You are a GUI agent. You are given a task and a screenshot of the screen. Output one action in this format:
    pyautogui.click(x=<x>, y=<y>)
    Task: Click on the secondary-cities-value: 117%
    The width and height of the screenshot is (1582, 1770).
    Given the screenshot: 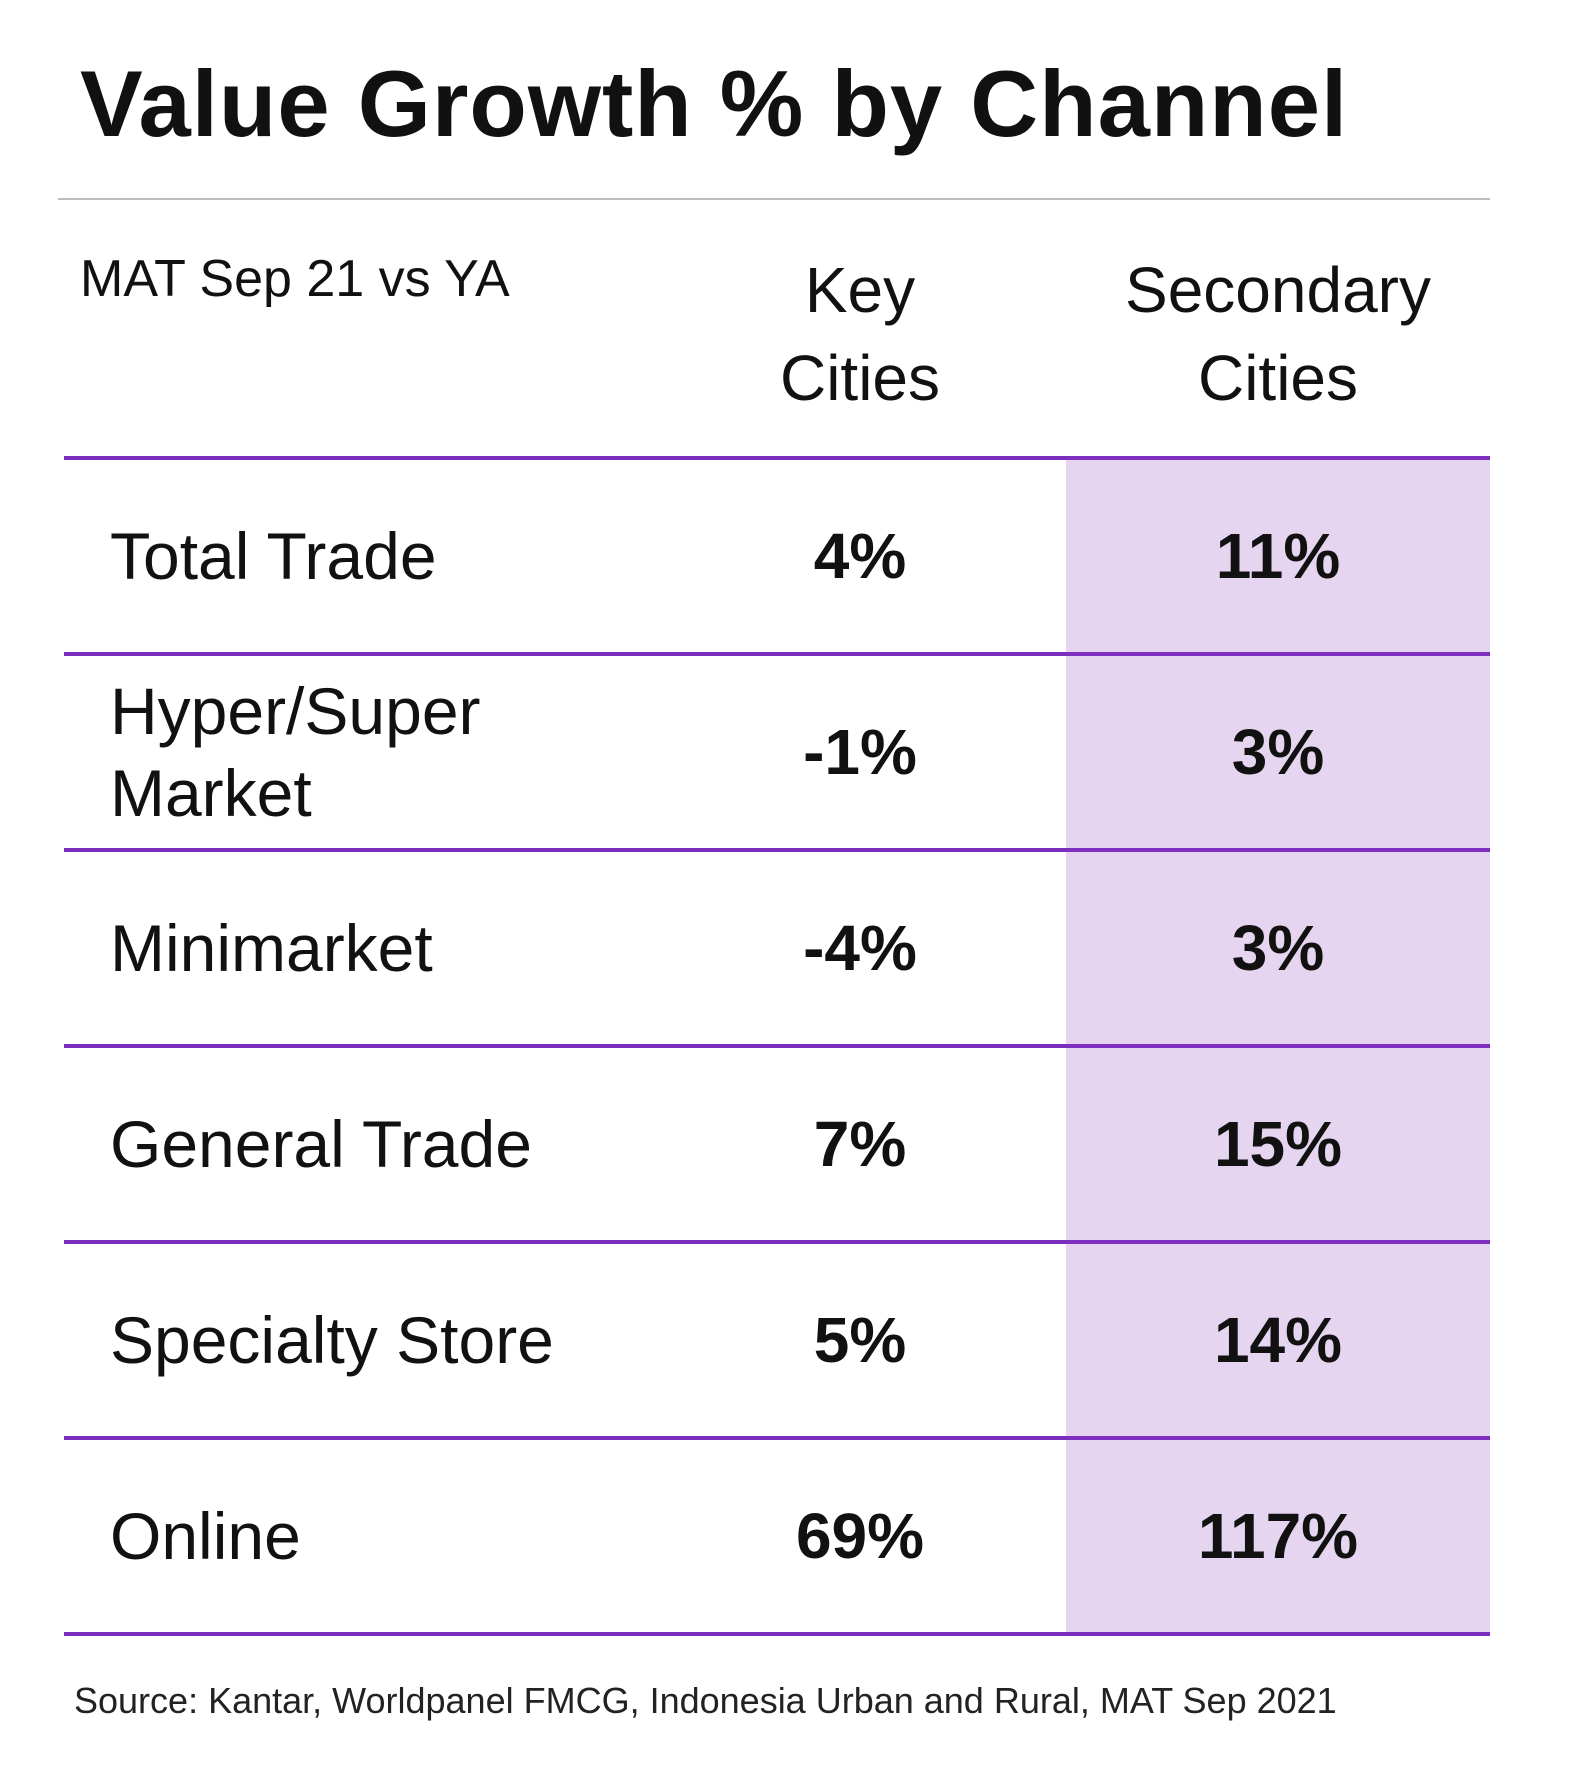 What is the action you would take?
    pyautogui.click(x=1278, y=1536)
    